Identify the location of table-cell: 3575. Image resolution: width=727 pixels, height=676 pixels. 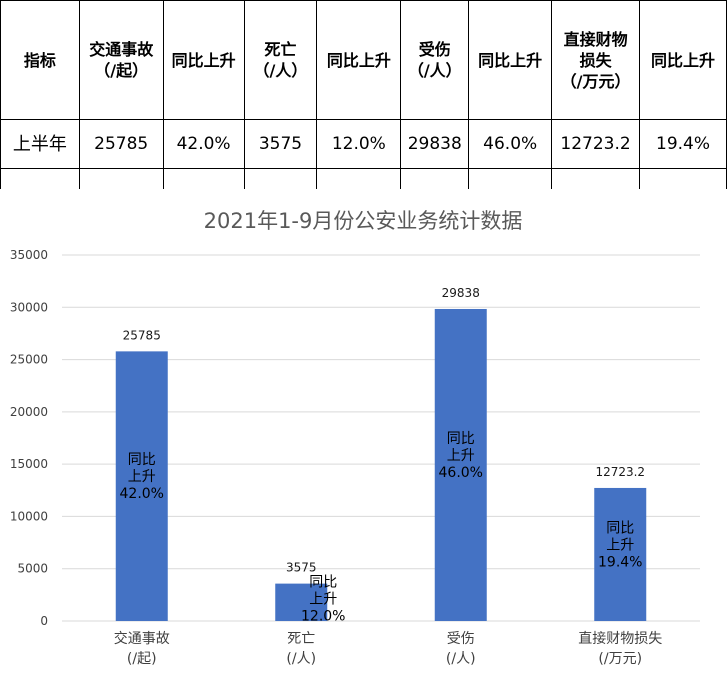
(280, 144).